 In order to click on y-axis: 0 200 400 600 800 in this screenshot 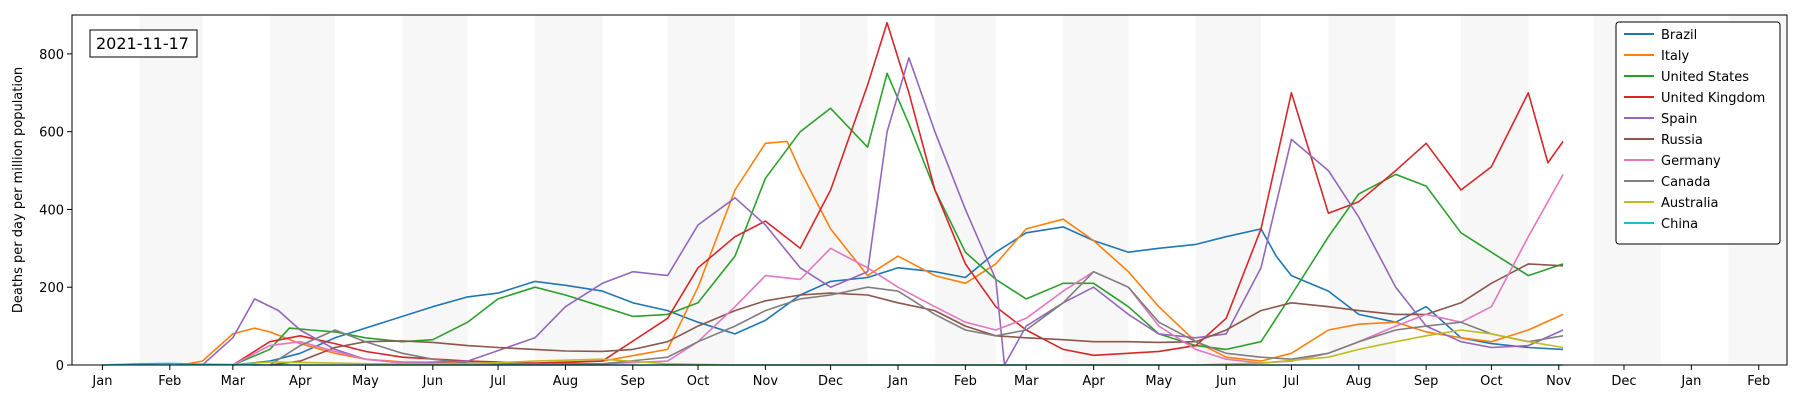, I will do `click(55, 211)`.